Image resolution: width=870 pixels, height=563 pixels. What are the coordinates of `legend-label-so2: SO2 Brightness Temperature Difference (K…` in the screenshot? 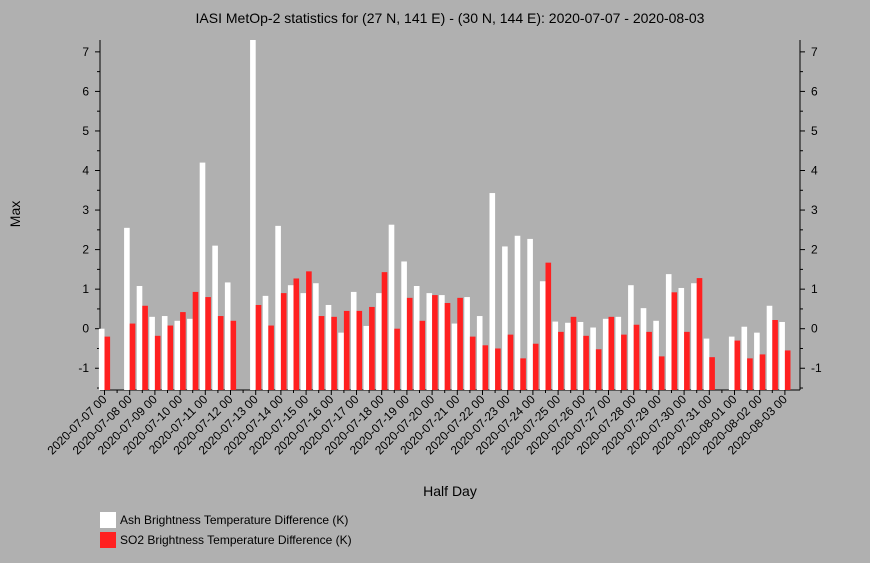 It's located at (236, 540).